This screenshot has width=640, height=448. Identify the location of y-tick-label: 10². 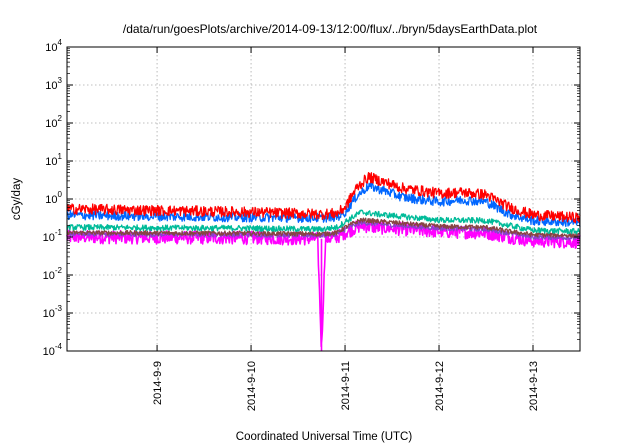
(53, 122).